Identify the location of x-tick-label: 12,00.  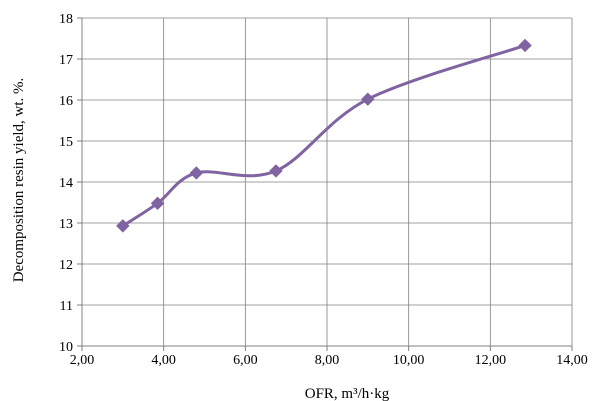
(491, 360).